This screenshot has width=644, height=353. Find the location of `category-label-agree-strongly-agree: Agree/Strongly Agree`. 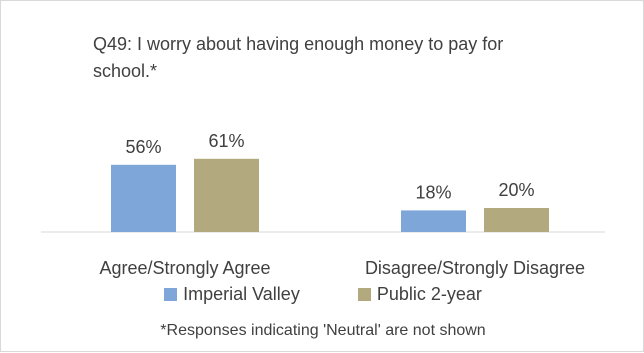

category-label-agree-strongly-agree: Agree/Strongly Agree is located at coordinates (184, 268).